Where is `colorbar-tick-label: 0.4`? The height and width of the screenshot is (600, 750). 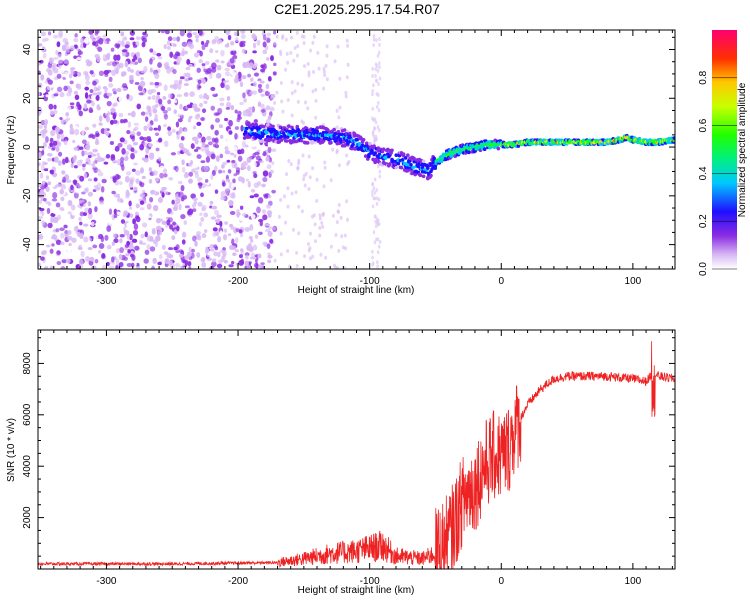
colorbar-tick-label: 0.4 is located at coordinates (703, 173).